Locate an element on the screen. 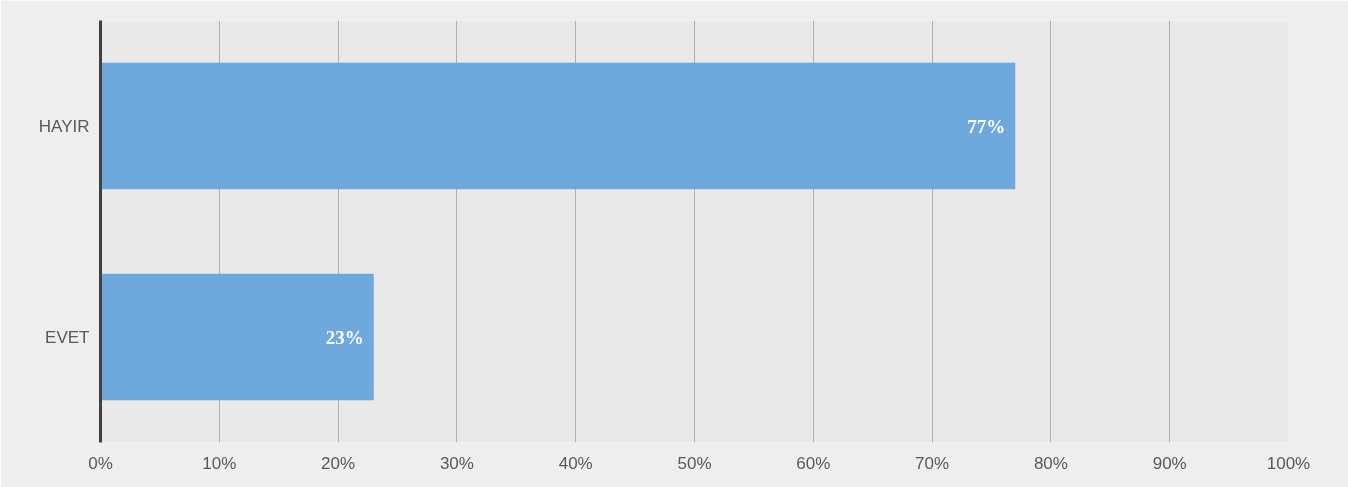 The image size is (1348, 487). x-tick-label: 90% is located at coordinates (1169, 463).